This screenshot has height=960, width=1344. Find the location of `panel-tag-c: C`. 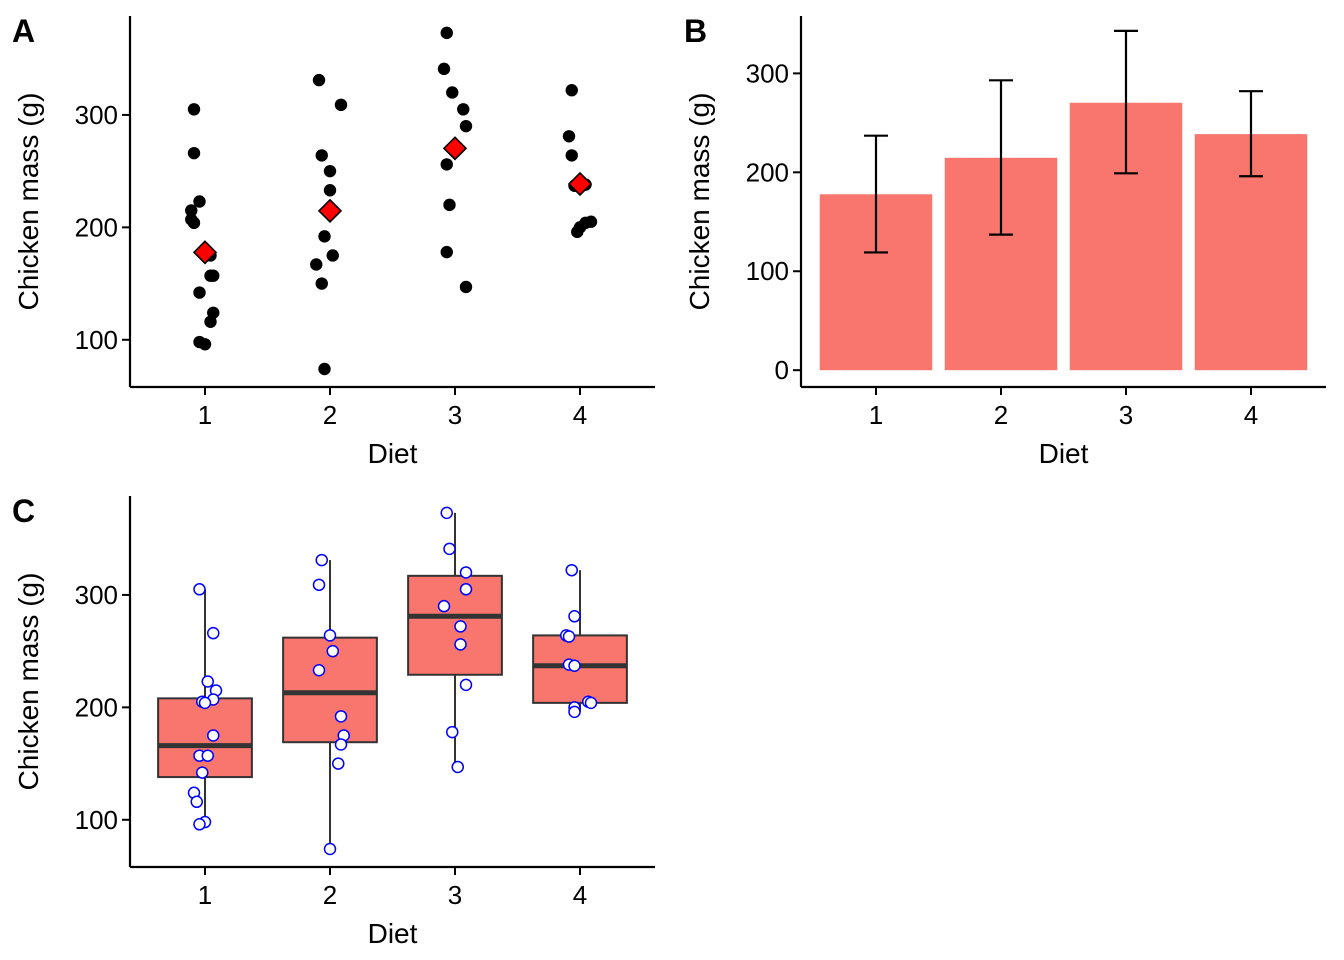

panel-tag-c: C is located at coordinates (23, 511).